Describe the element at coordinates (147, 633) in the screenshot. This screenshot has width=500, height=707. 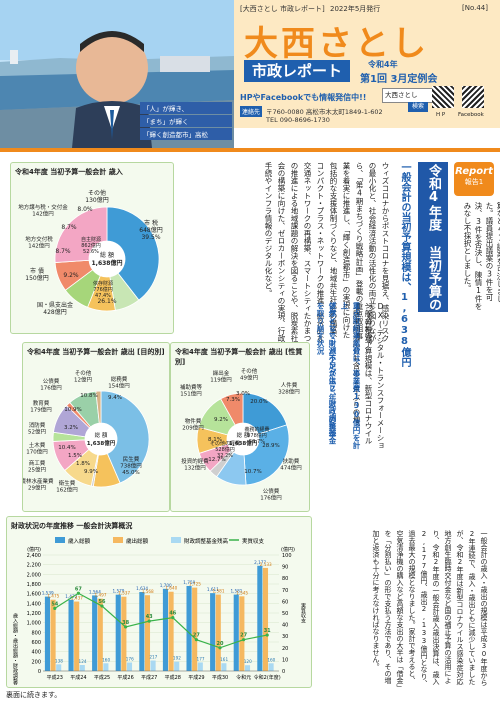
I see `bar-歳出総額-4` at that location.